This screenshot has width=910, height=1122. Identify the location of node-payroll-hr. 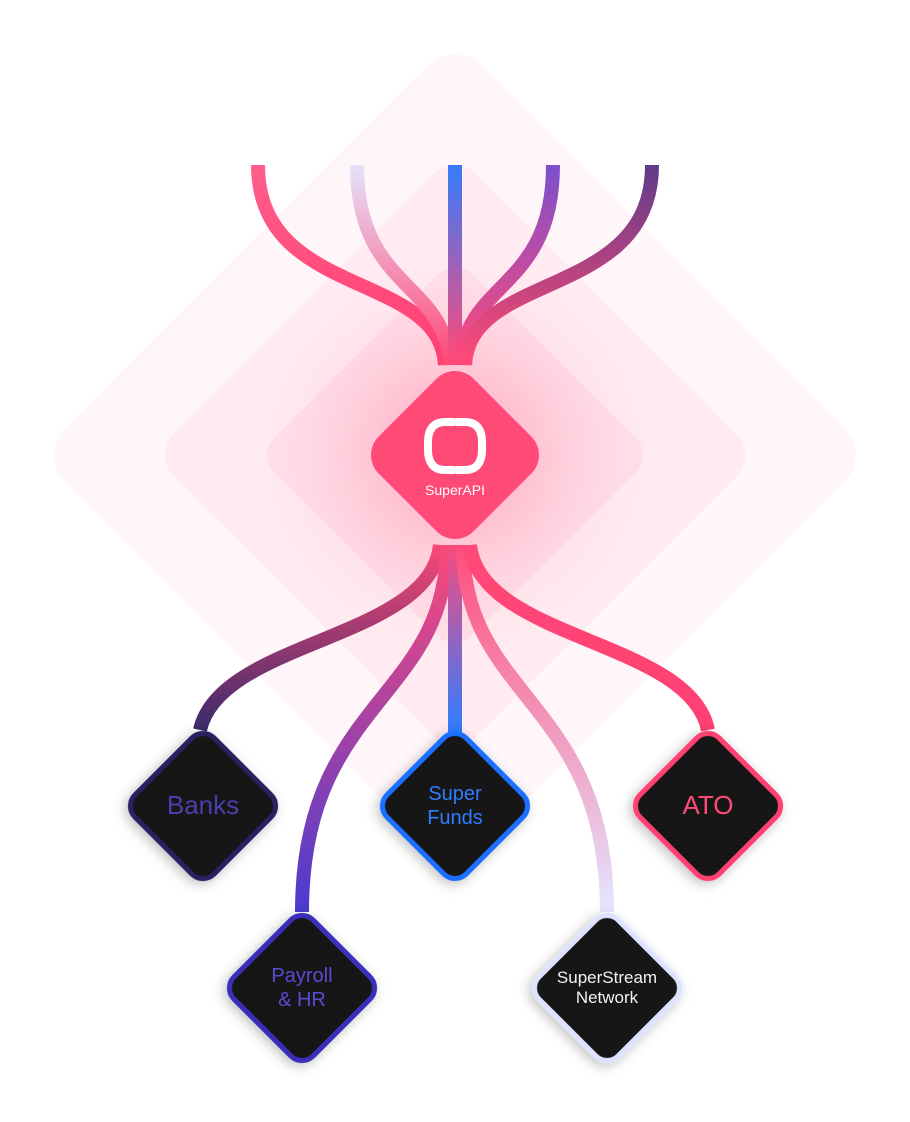
(302, 988).